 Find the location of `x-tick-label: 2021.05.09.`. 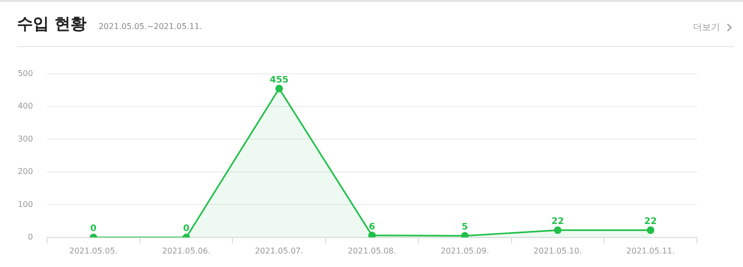

x-tick-label: 2021.05.09. is located at coordinates (465, 251).